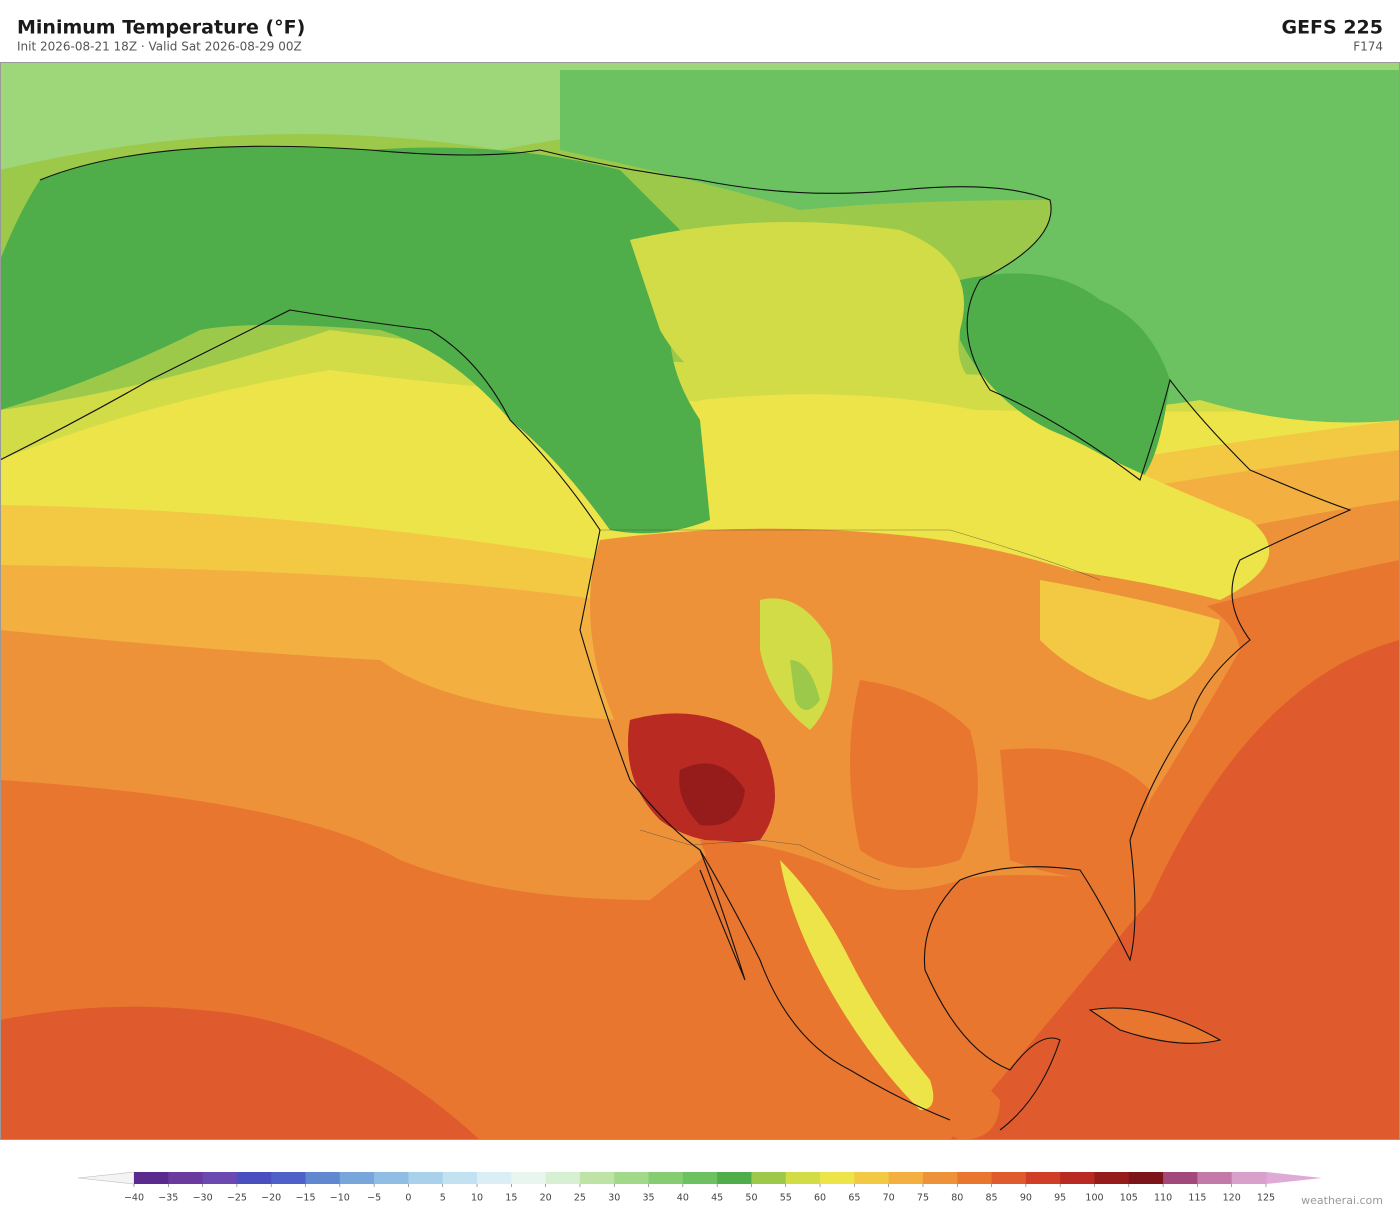 The width and height of the screenshot is (1400, 1219). I want to click on colorbar-tick-label: 125, so click(1266, 1198).